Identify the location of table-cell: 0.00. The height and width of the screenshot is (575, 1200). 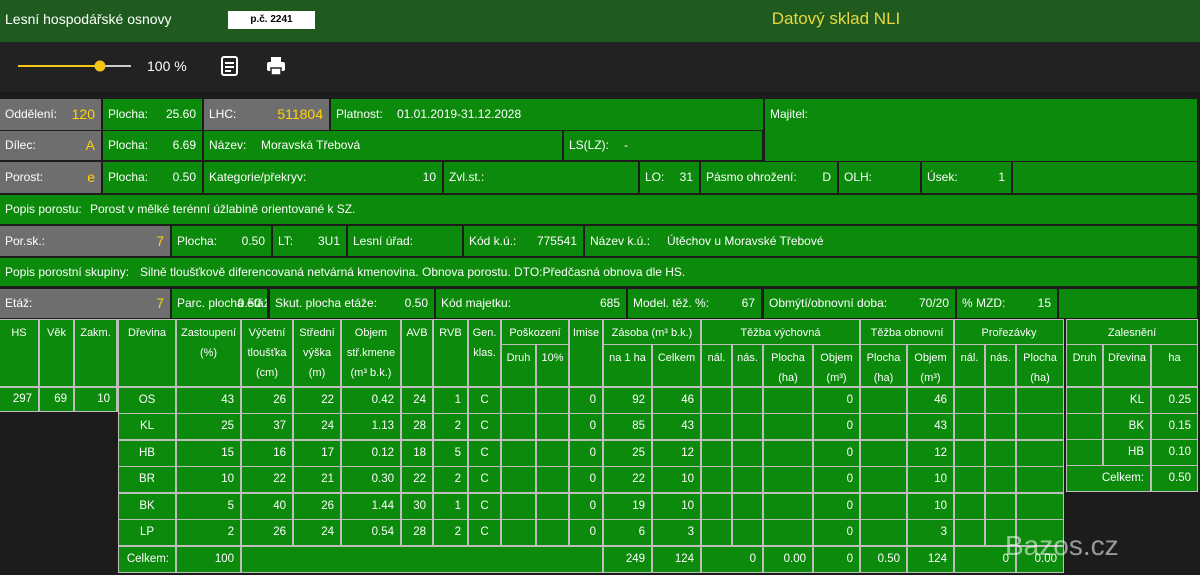
(788, 559).